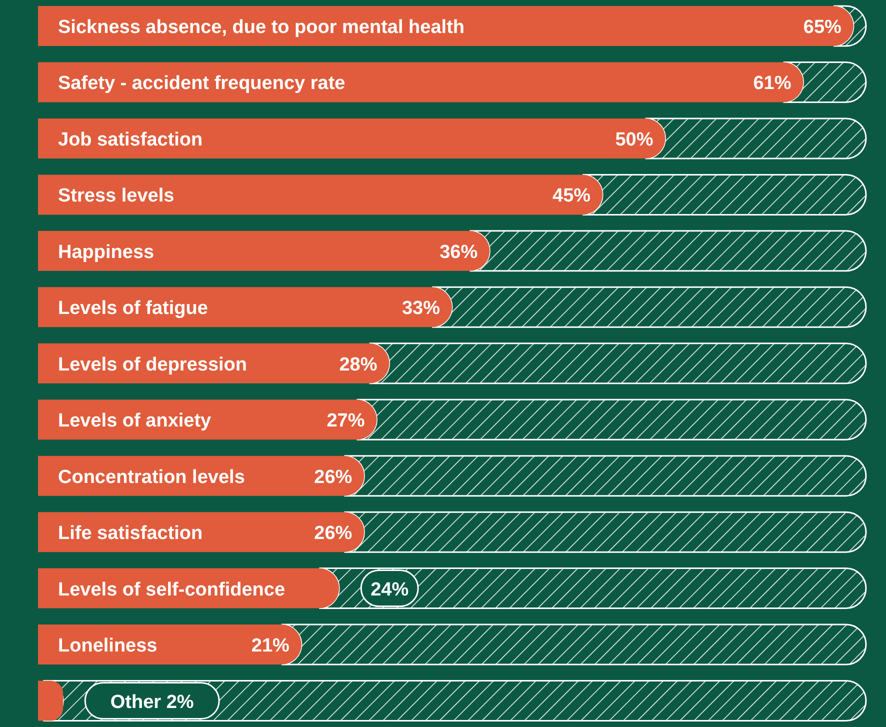 The image size is (886, 727). What do you see at coordinates (108, 646) in the screenshot?
I see `y-tick-label: Loneliness` at bounding box center [108, 646].